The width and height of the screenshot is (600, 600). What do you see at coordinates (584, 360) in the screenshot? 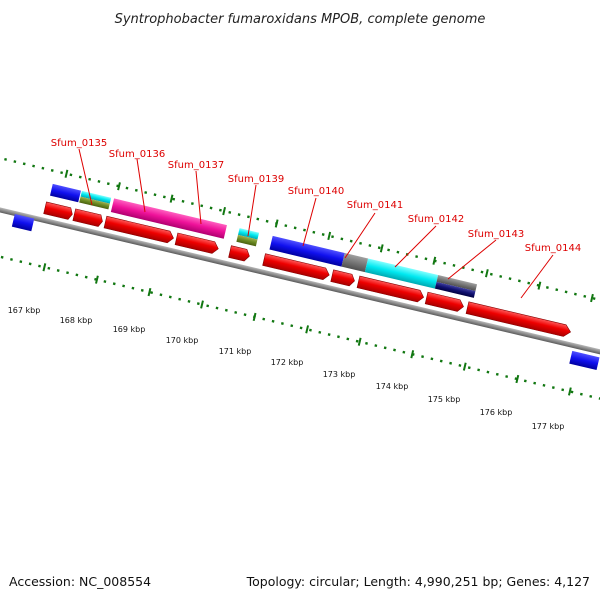
I see `reverse-feature-block-end` at bounding box center [584, 360].